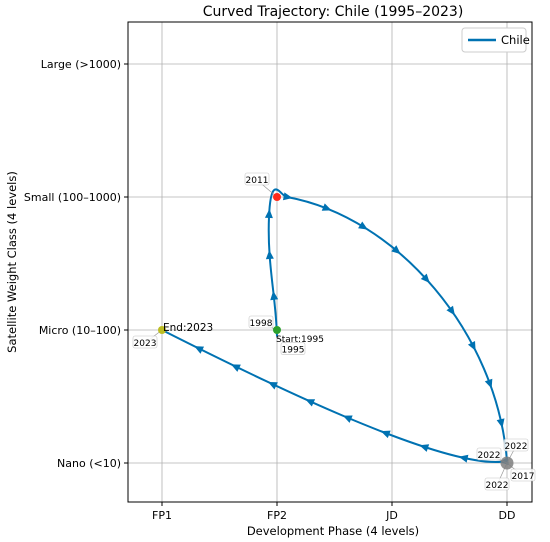 This screenshot has height=542, width=550. Describe the element at coordinates (507, 515) in the screenshot. I see `x-tick-label: DD` at that location.